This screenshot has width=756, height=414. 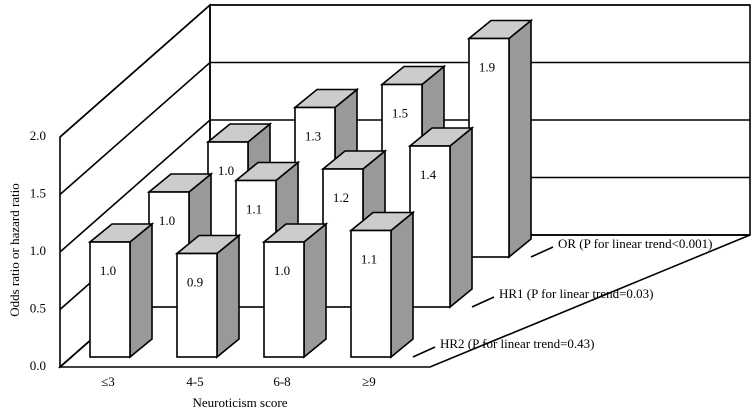 I want to click on y-tick-label: 0.0, so click(x=38, y=365).